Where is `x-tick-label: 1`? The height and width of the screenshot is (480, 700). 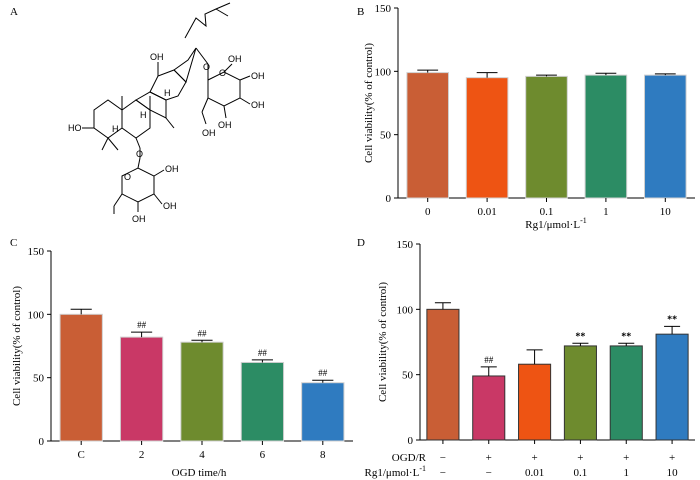
x-tick-label: 1 is located at coordinates (606, 212).